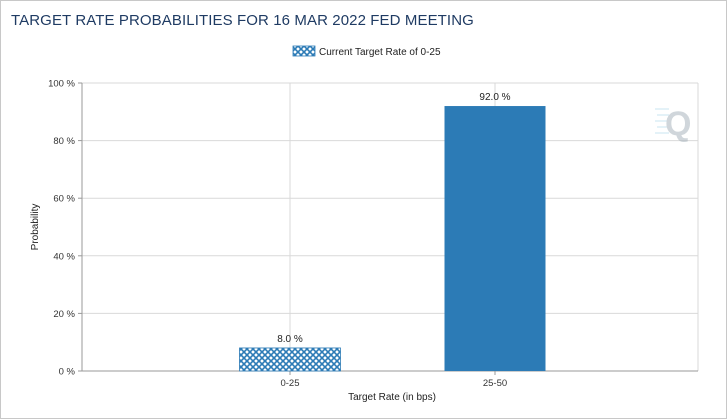 The height and width of the screenshot is (419, 727). Describe the element at coordinates (64, 314) in the screenshot. I see `y-tick-label: 20 %` at that location.